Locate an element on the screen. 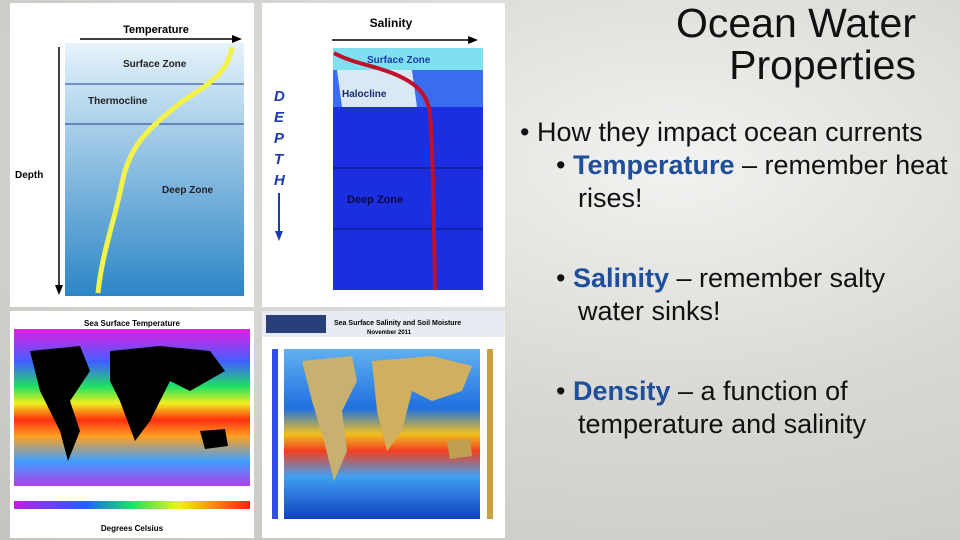 This screenshot has height=540, width=960. bullet-text: How they impact ocean currents is located at coordinates (729, 132).